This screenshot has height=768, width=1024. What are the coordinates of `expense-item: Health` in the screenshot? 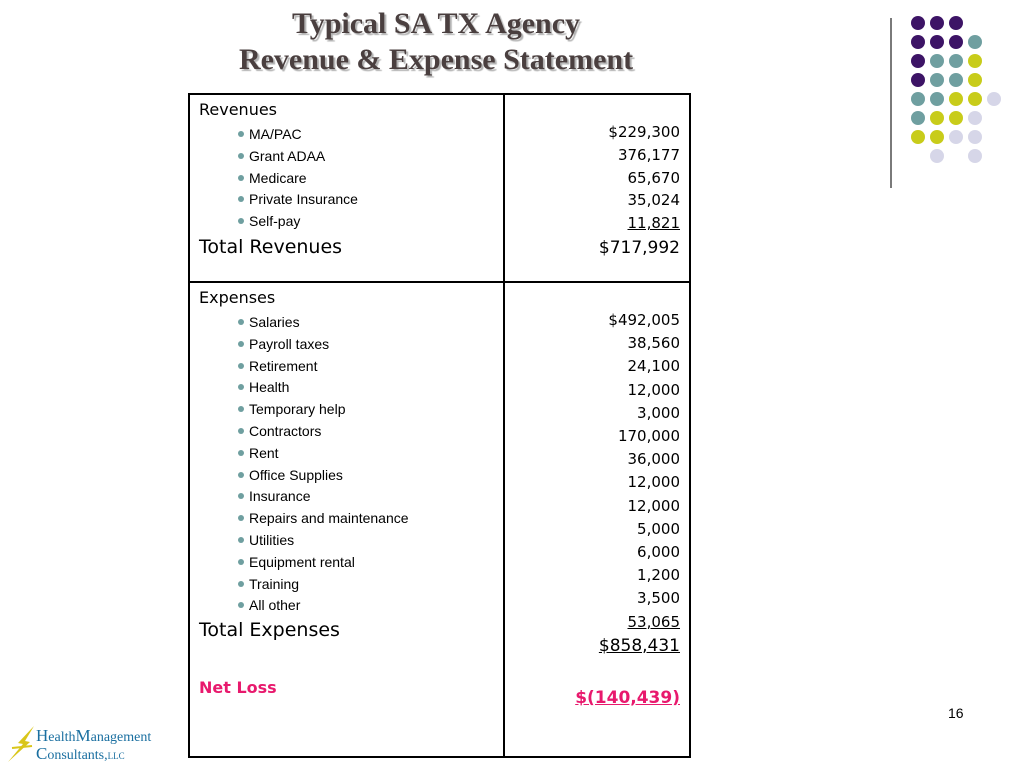 It's located at (263, 387).